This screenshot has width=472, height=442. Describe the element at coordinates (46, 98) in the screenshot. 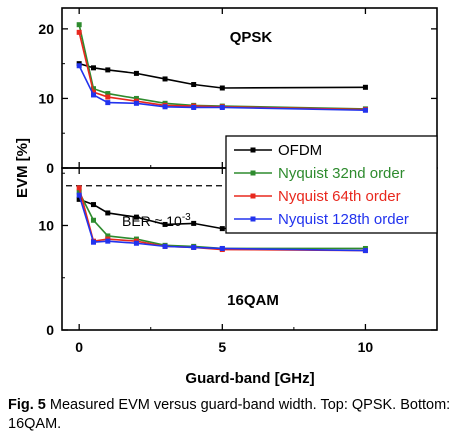

I see `top-y-tick-label: 10` at that location.